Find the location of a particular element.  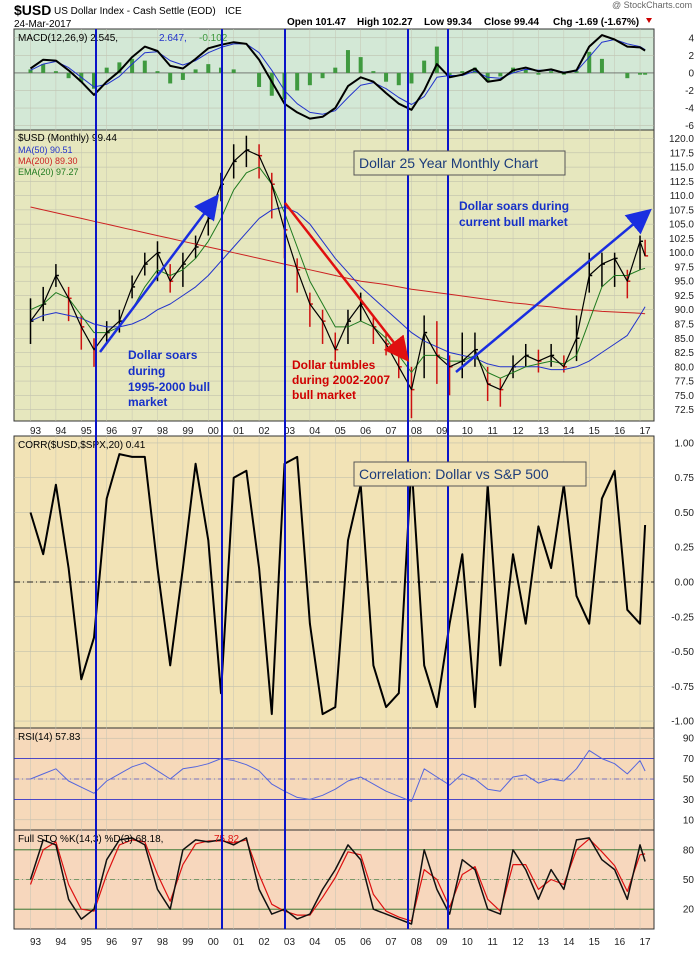

macd-ytick-label: -2 is located at coordinates (689, 91).